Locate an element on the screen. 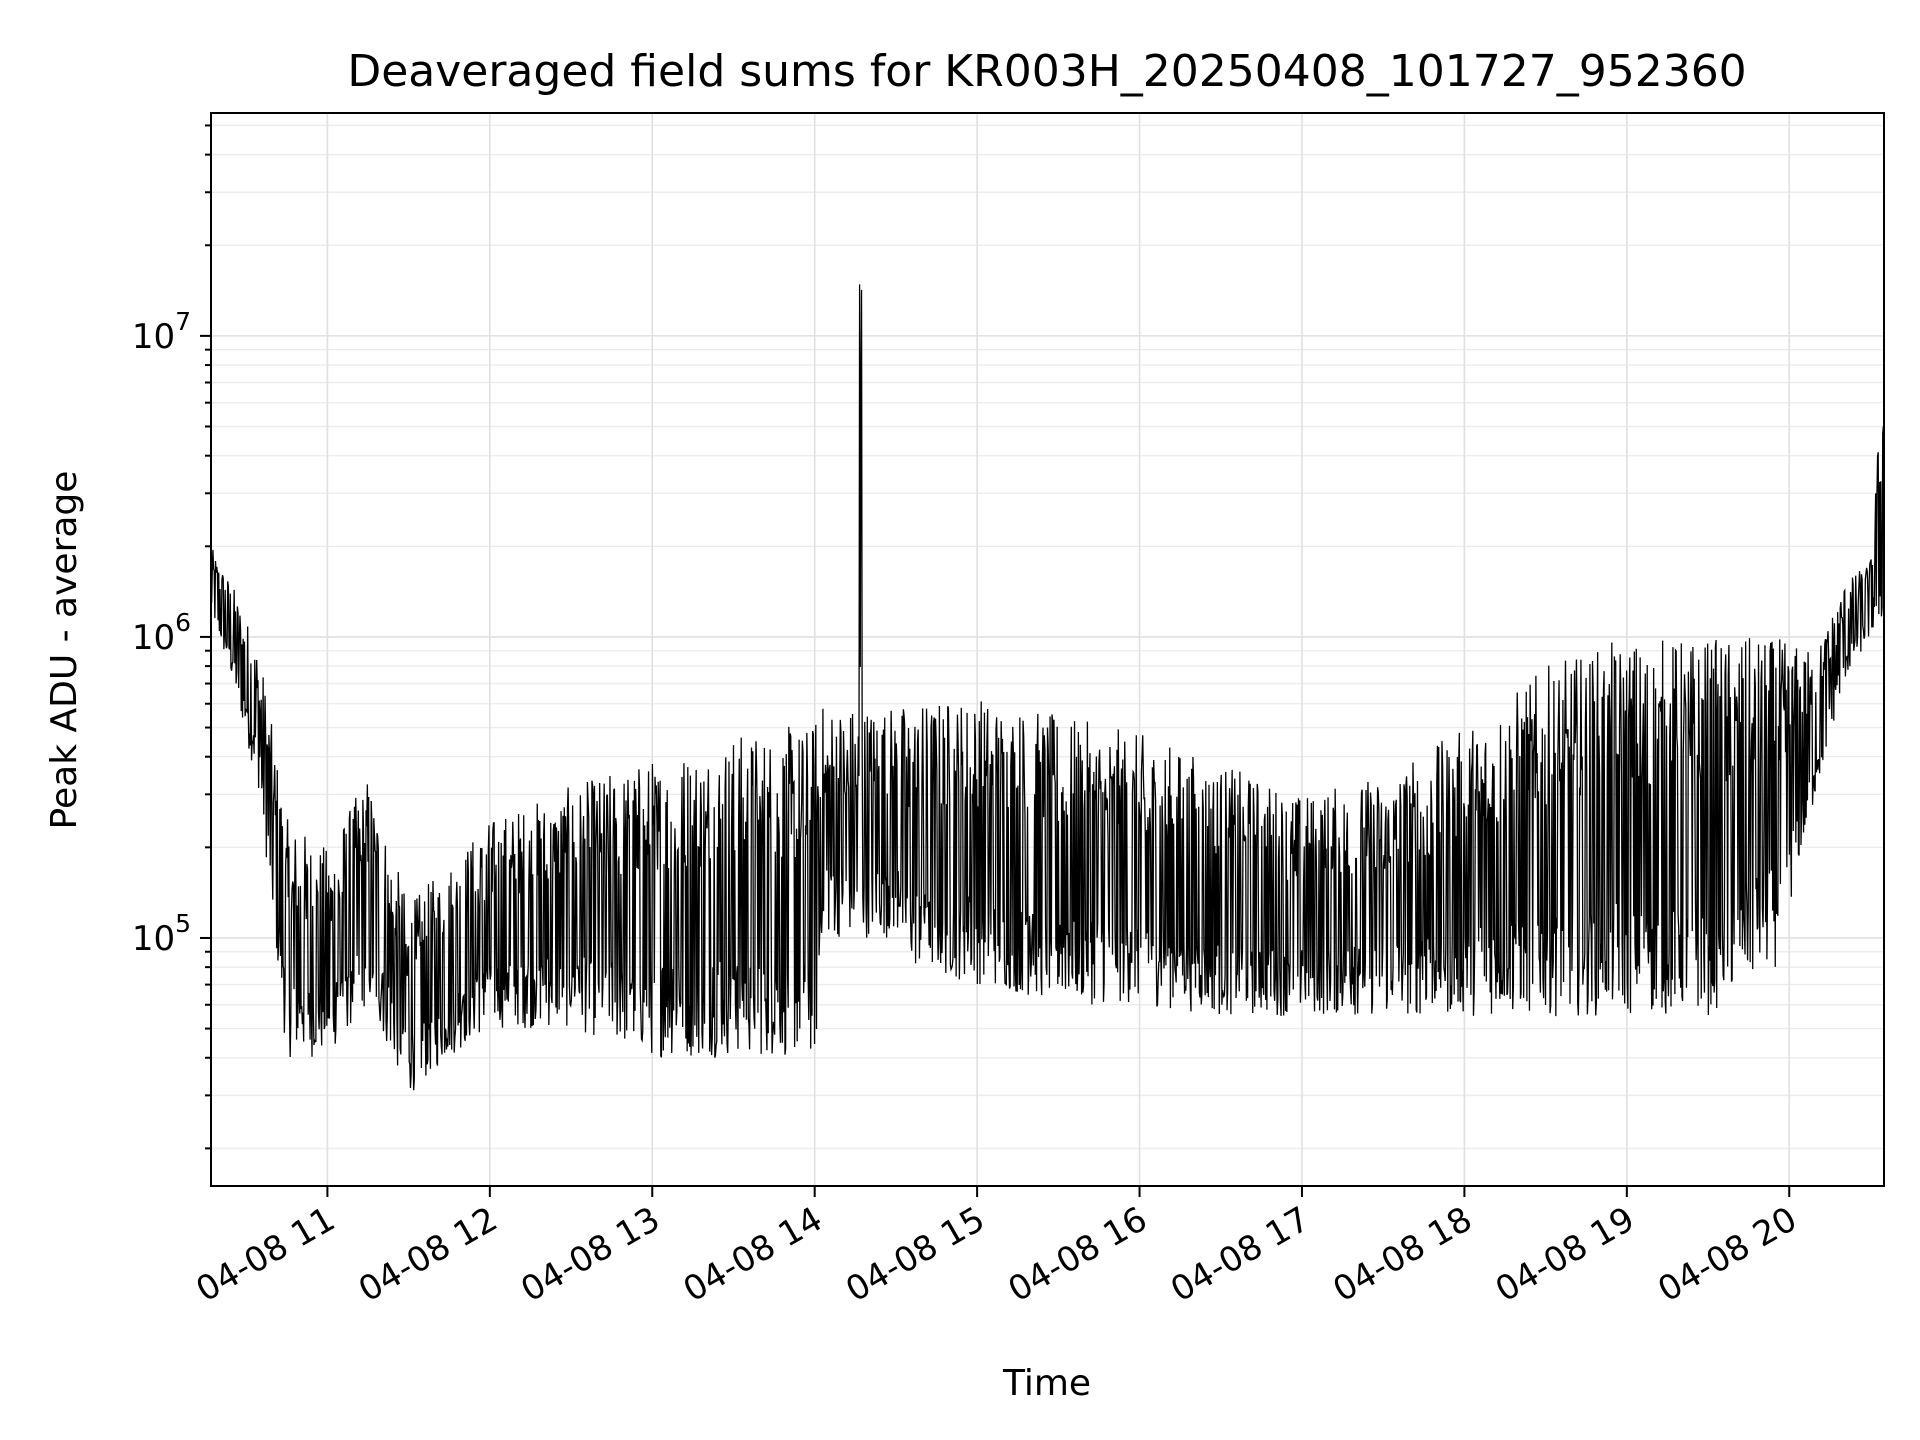 Image resolution: width=1920 pixels, height=1440 pixels. x-tick-label: 04-08 18 is located at coordinates (1403, 1254).